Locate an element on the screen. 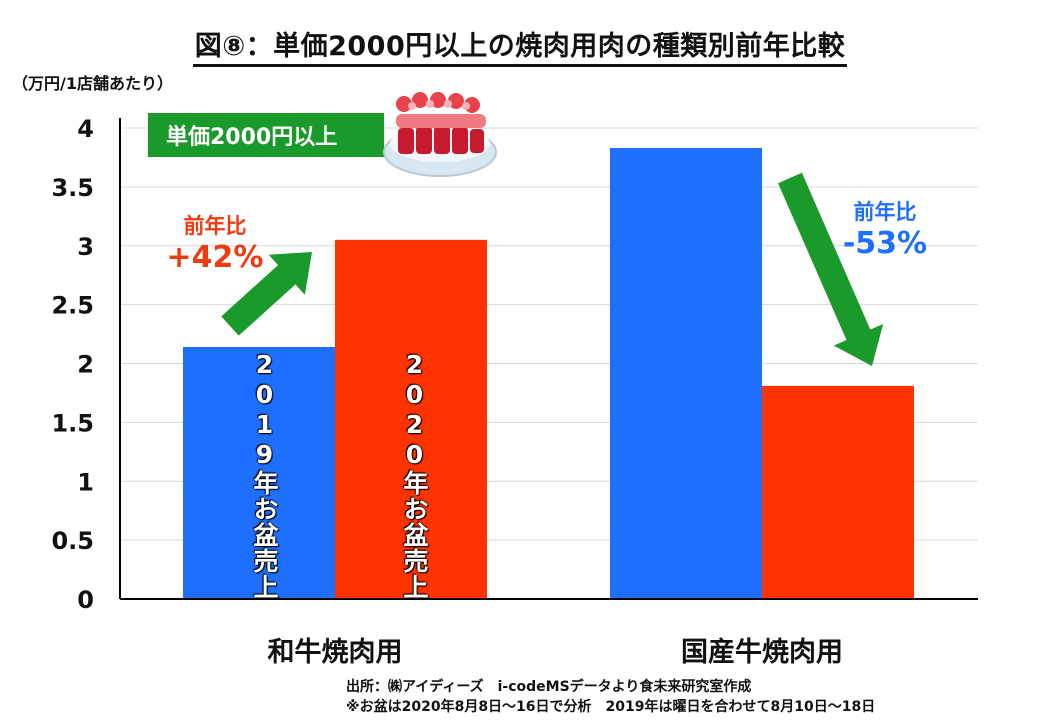 The image size is (1040, 720). category-label-kokusan: 国産牛焼肉用 is located at coordinates (762, 652).